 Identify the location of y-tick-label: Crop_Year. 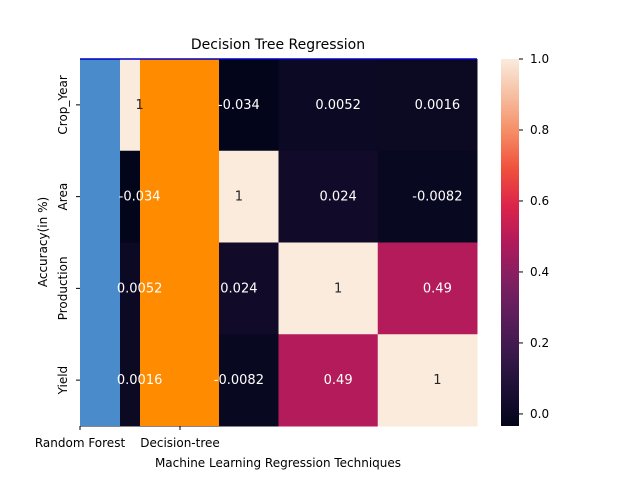
(63, 104).